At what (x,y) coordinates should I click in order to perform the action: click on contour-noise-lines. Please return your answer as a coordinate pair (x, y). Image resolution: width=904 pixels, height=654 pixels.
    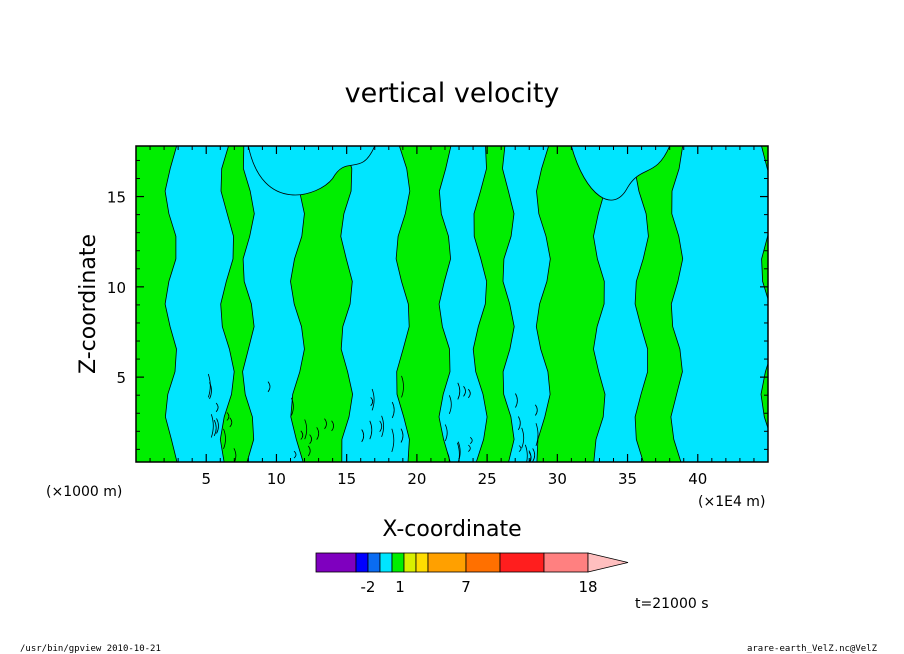
    Looking at the image, I should click on (373, 417).